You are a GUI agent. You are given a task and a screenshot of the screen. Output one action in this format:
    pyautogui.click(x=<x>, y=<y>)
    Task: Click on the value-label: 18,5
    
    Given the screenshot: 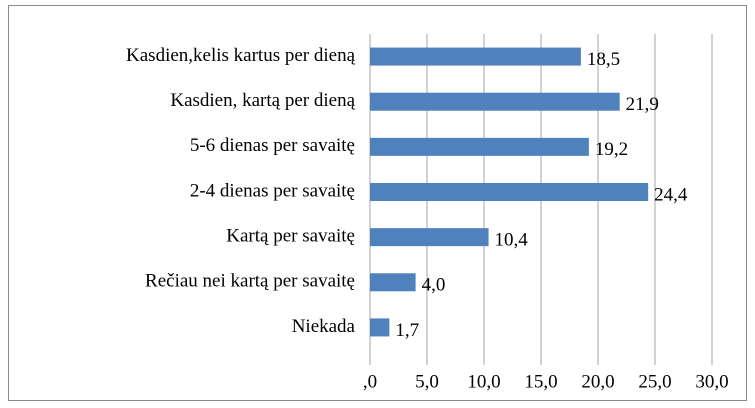 What is the action you would take?
    pyautogui.click(x=603, y=59)
    